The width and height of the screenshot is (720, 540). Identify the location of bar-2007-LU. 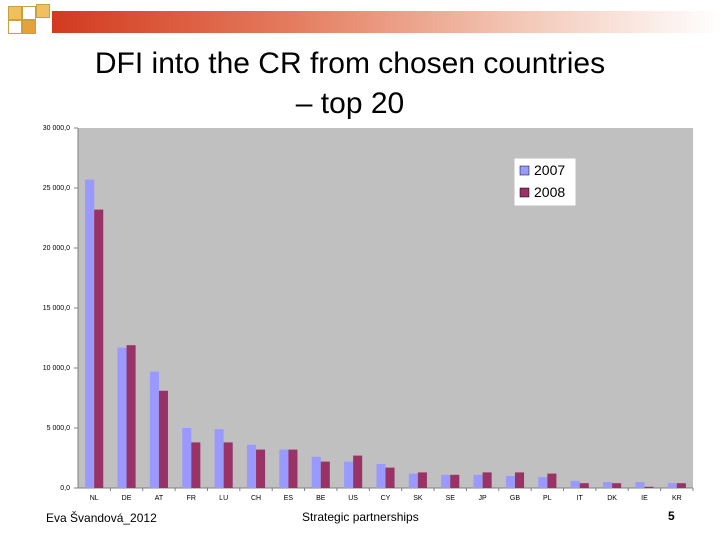
(219, 458).